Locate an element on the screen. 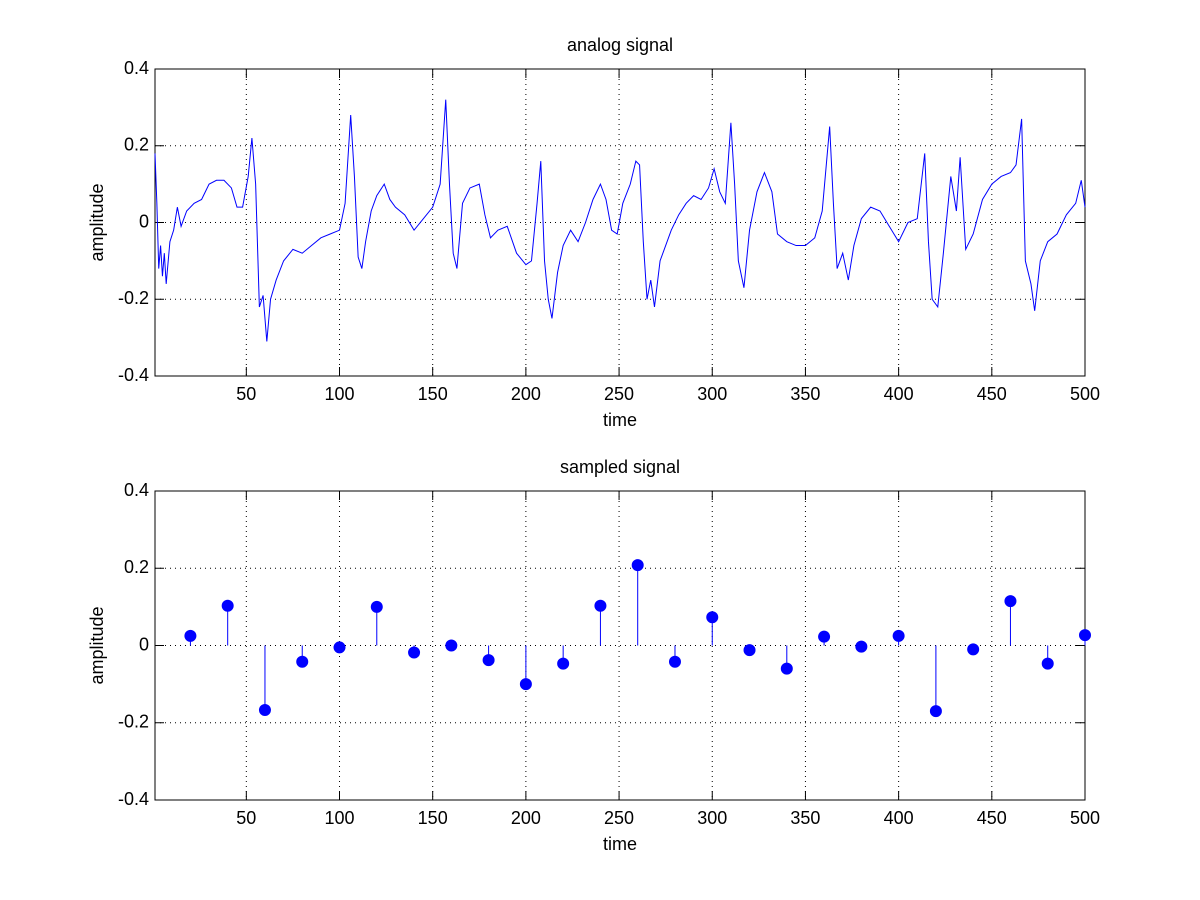 The image size is (1200, 900). chart-title: analog signal is located at coordinates (620, 45).